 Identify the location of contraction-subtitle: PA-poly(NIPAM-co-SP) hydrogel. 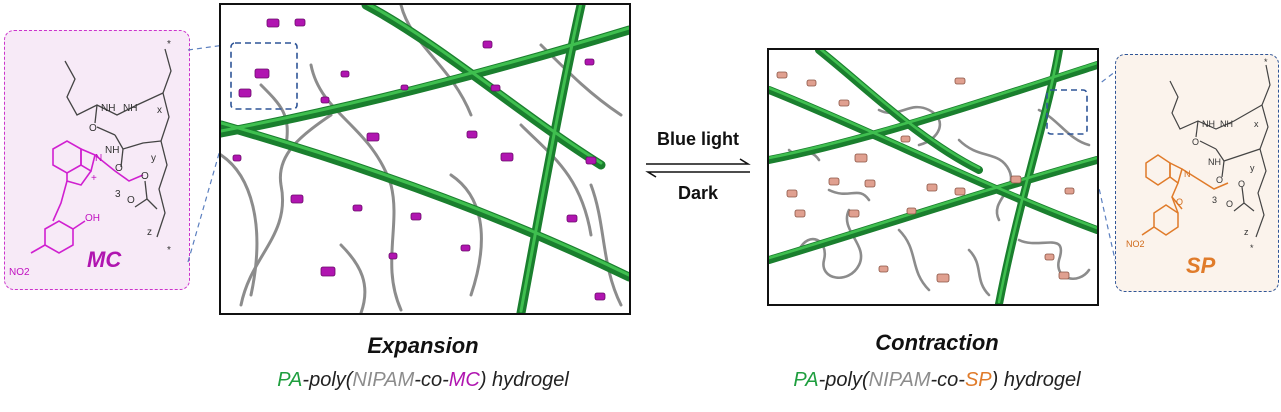
(937, 380).